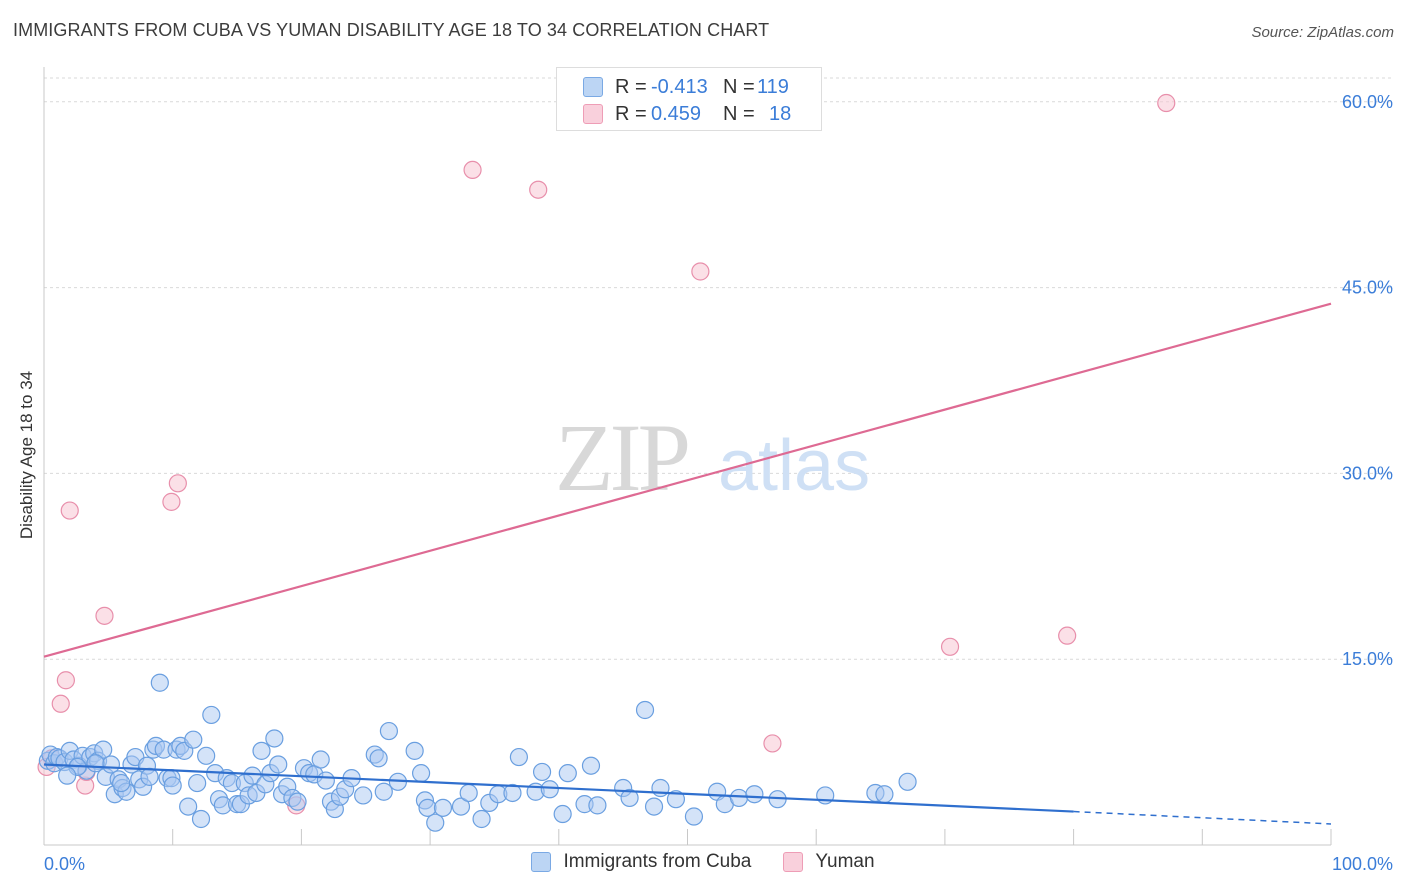  What do you see at coordinates (679, 86) in the screenshot?
I see `r-value: -0.413` at bounding box center [679, 86].